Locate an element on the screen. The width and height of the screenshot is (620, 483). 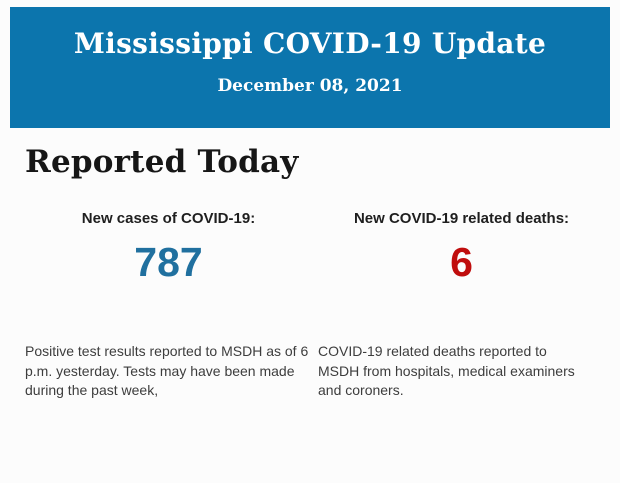
newsletter-date: December 08, 2021 is located at coordinates (310, 86).